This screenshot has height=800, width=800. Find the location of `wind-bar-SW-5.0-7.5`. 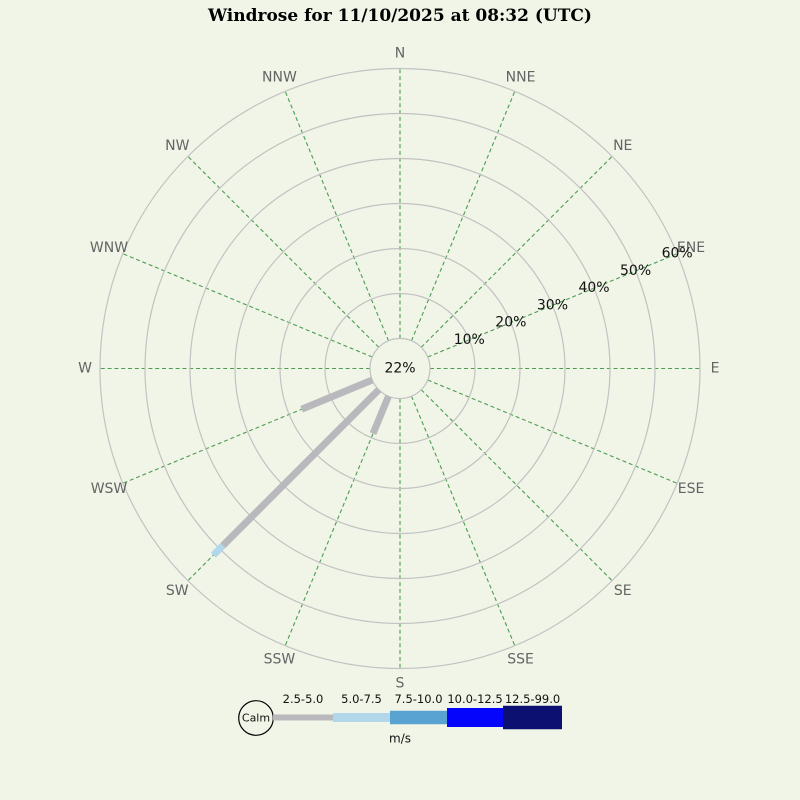

wind-bar-SW-5.0-7.5 is located at coordinates (218, 550).